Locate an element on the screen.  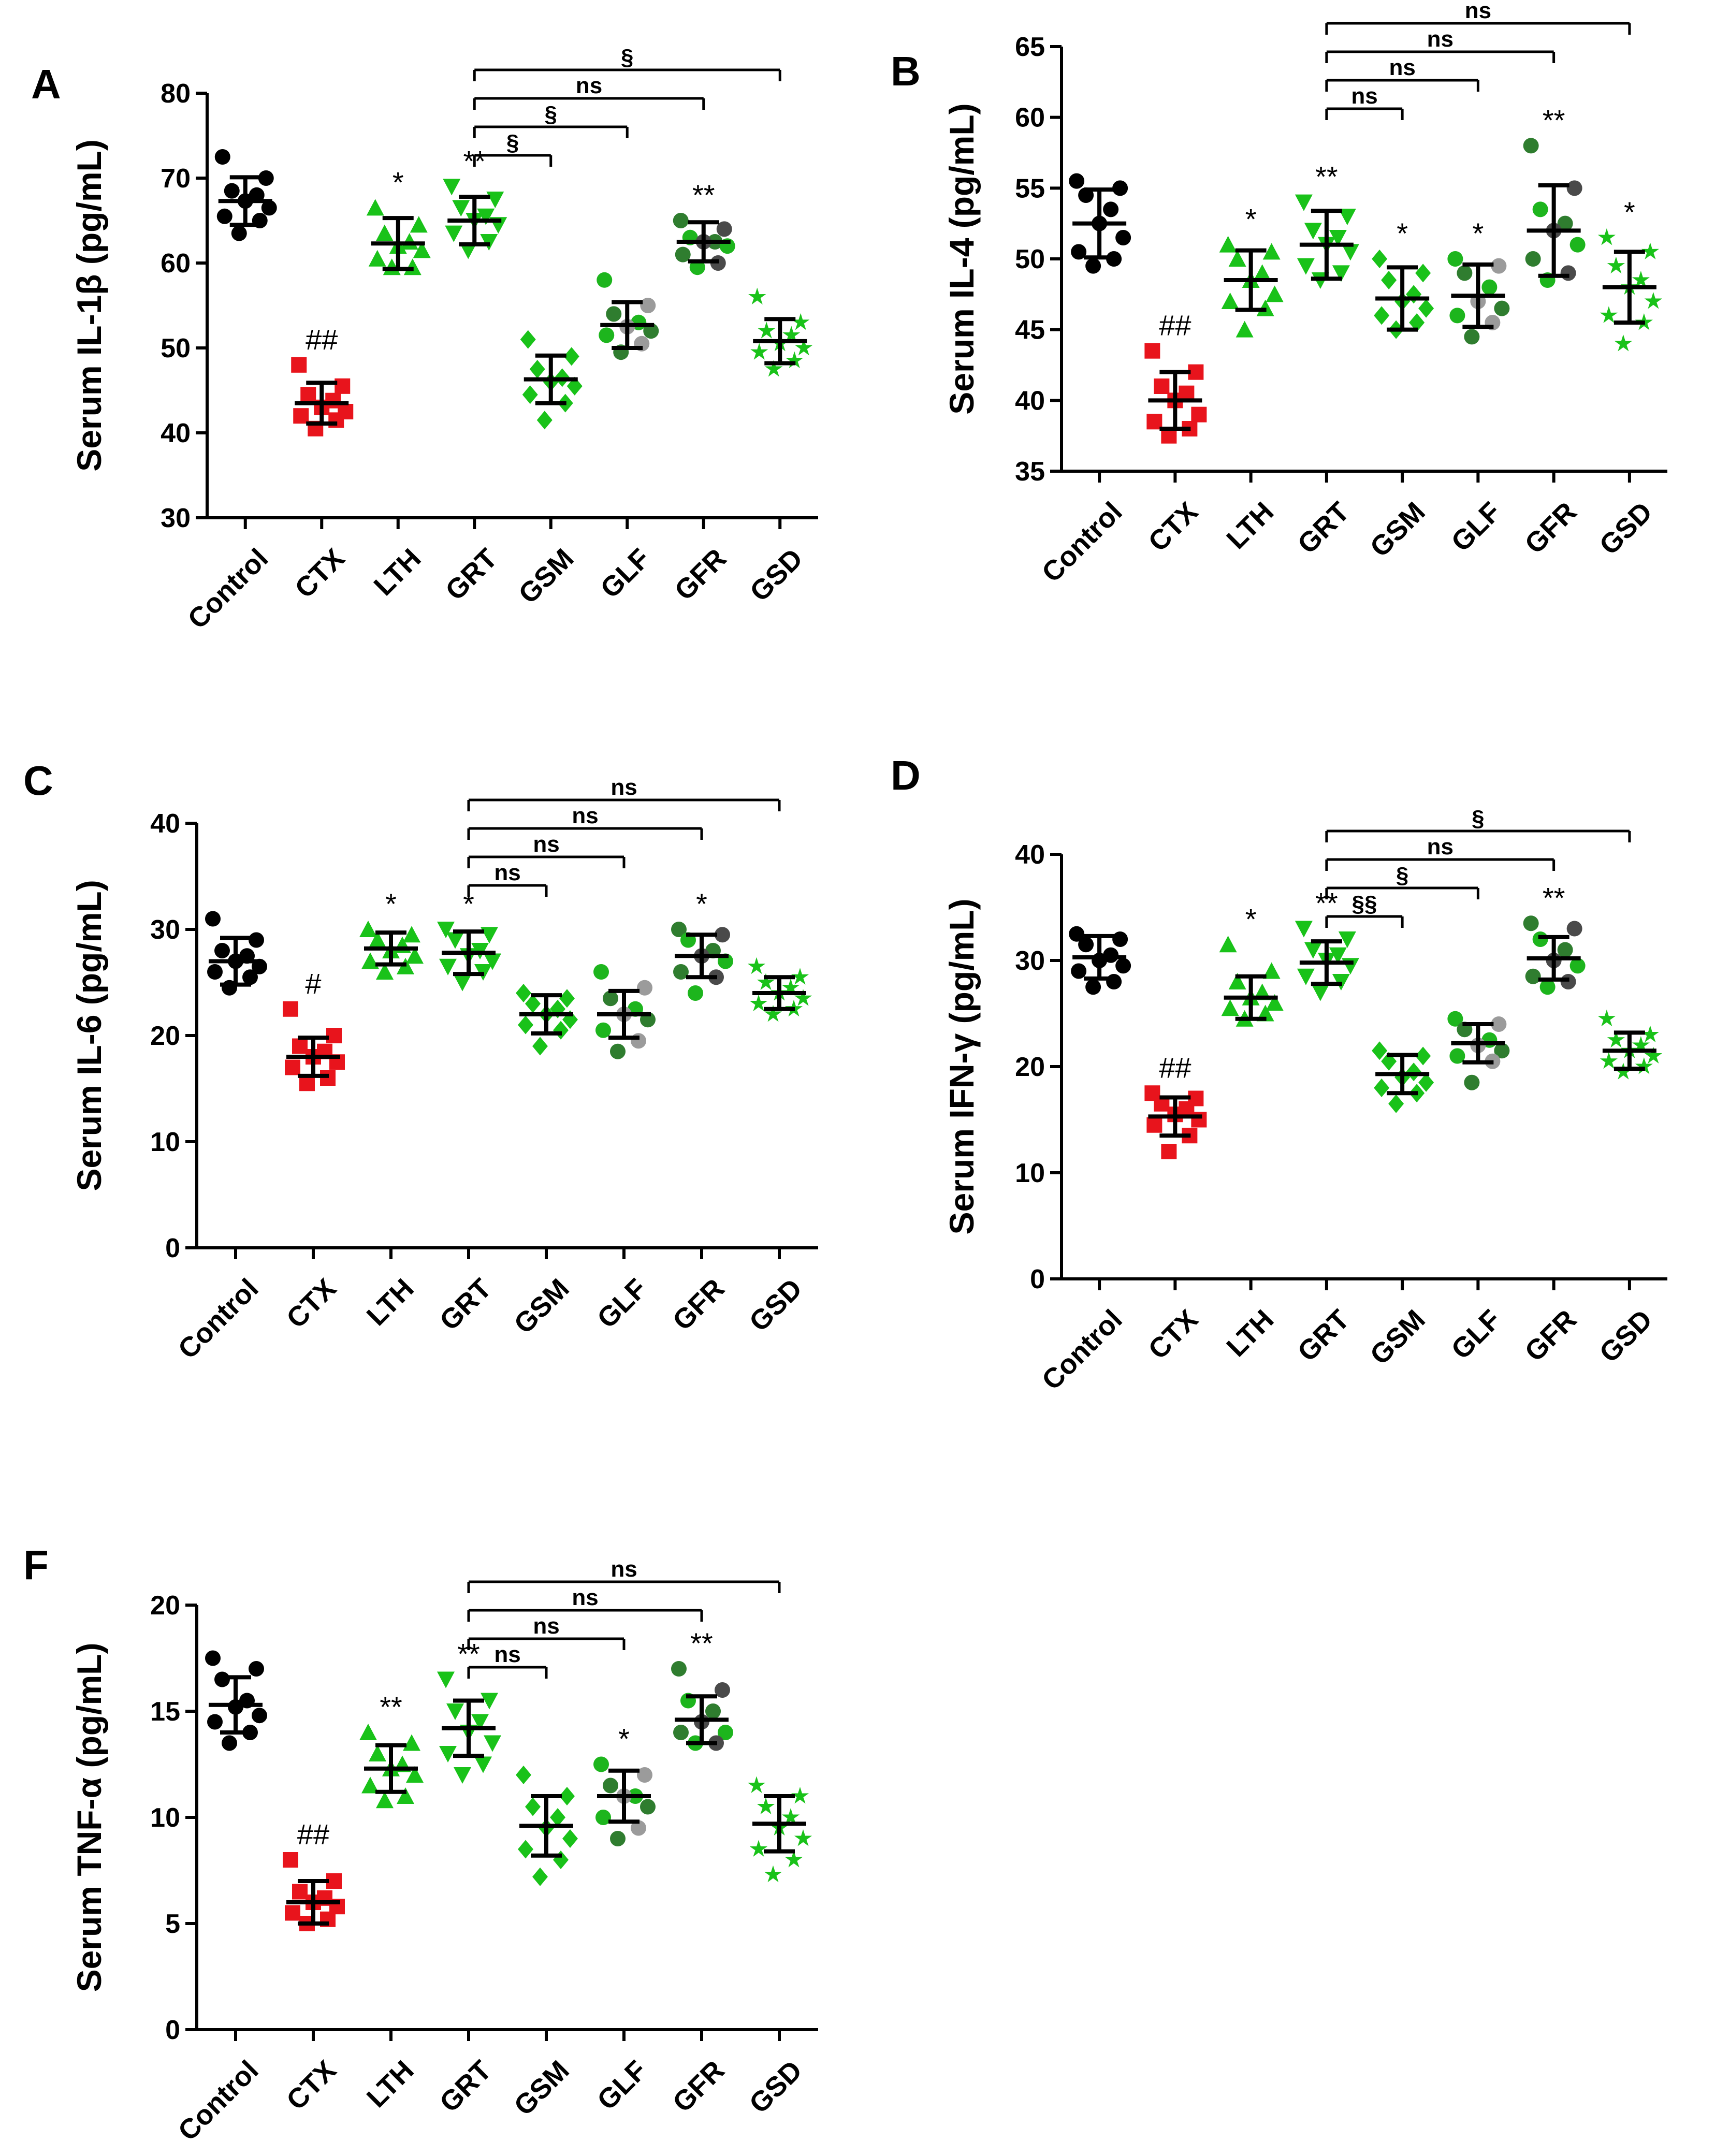
y-tick-label: 45 is located at coordinates (1030, 330).